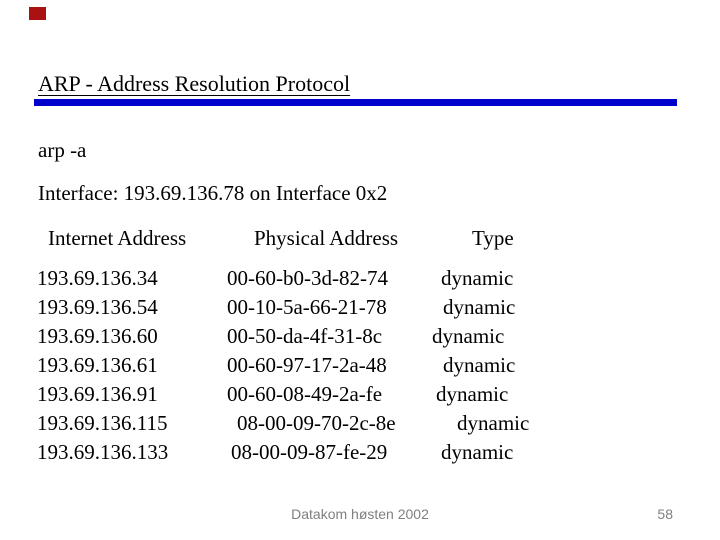 This screenshot has width=720, height=540. I want to click on footer-course-label: Datakom høsten 2002, so click(360, 514).